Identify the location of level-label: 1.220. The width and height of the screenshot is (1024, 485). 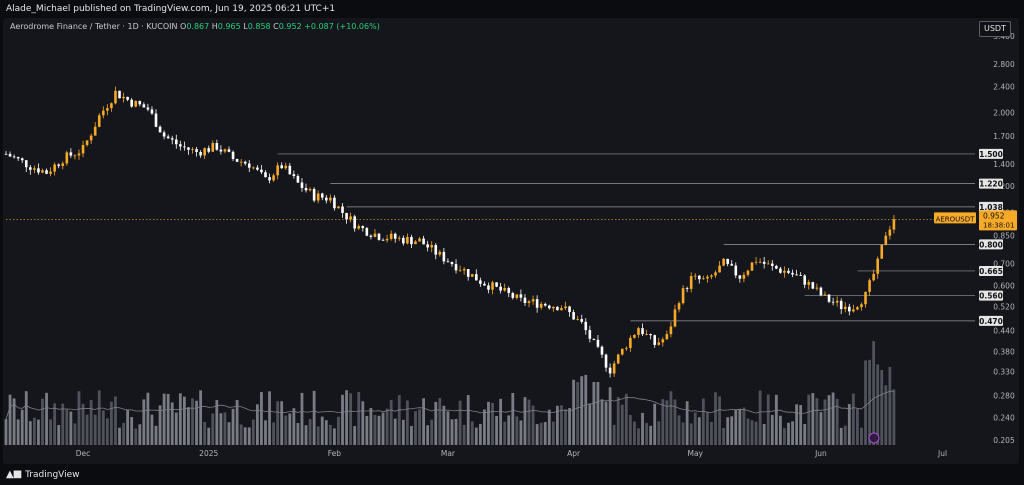
(991, 184).